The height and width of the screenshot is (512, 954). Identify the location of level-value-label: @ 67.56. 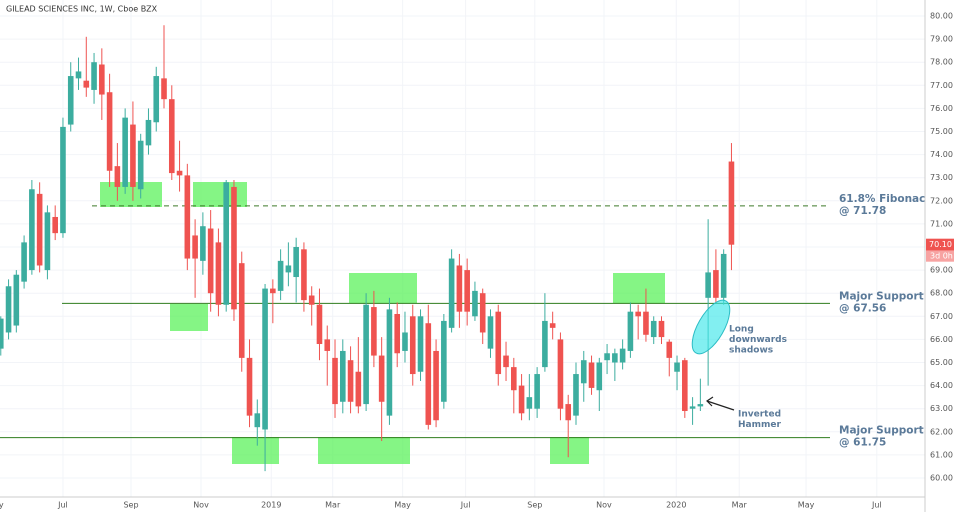
(862, 308).